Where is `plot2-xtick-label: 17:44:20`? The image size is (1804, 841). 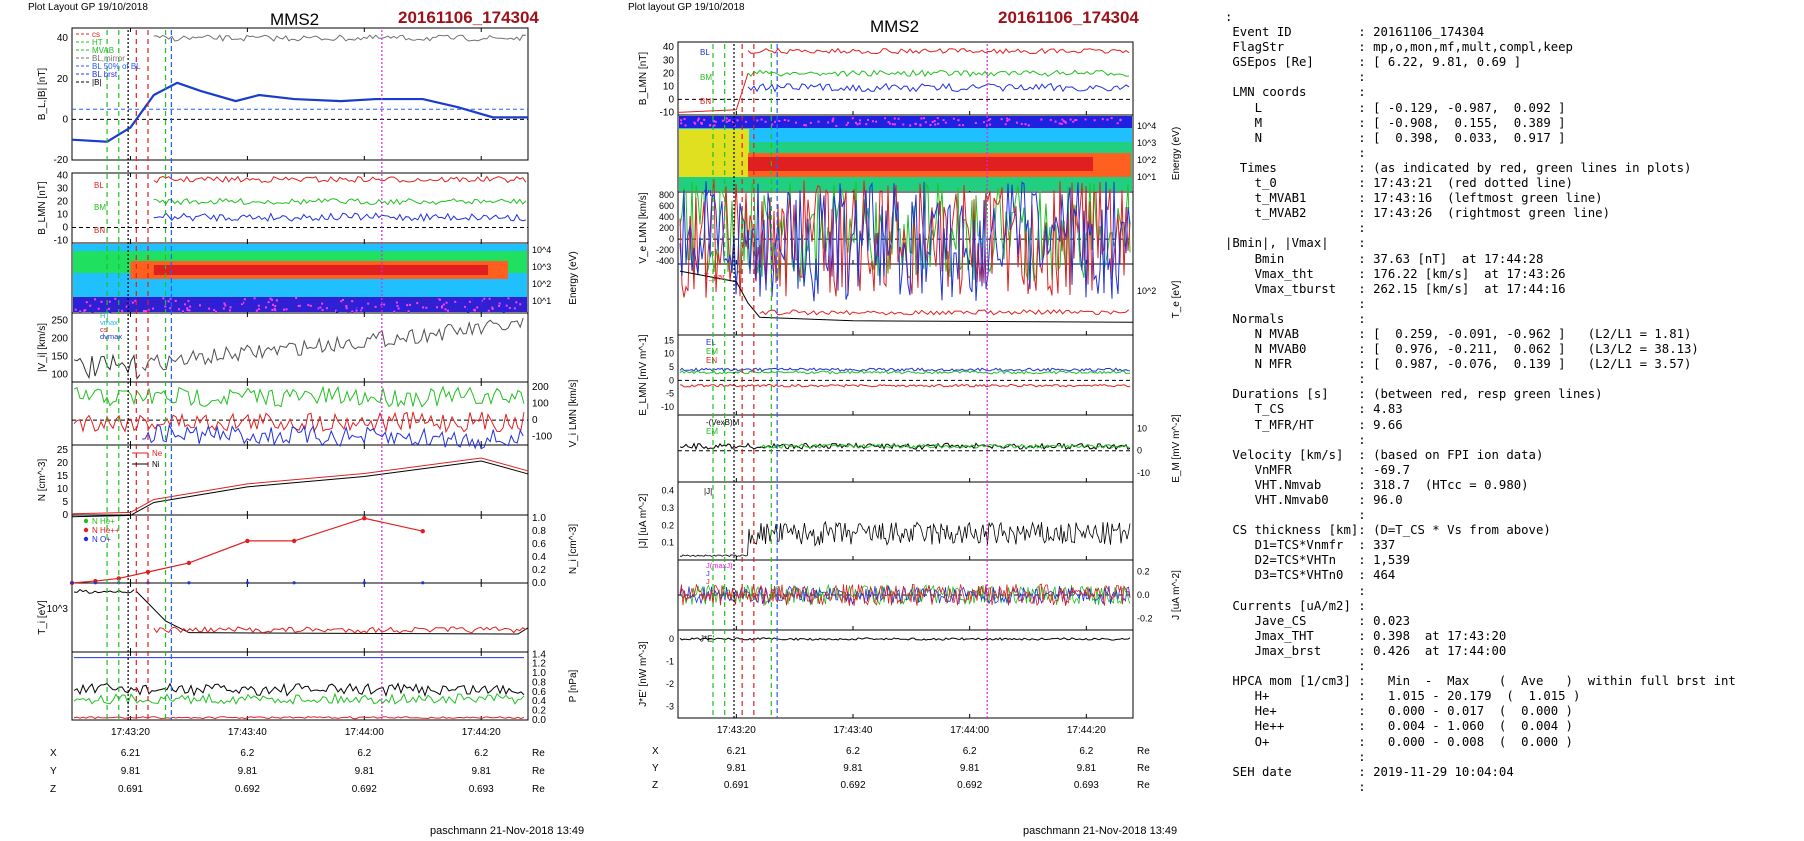
plot2-xtick-label: 17:44:20 is located at coordinates (1086, 730).